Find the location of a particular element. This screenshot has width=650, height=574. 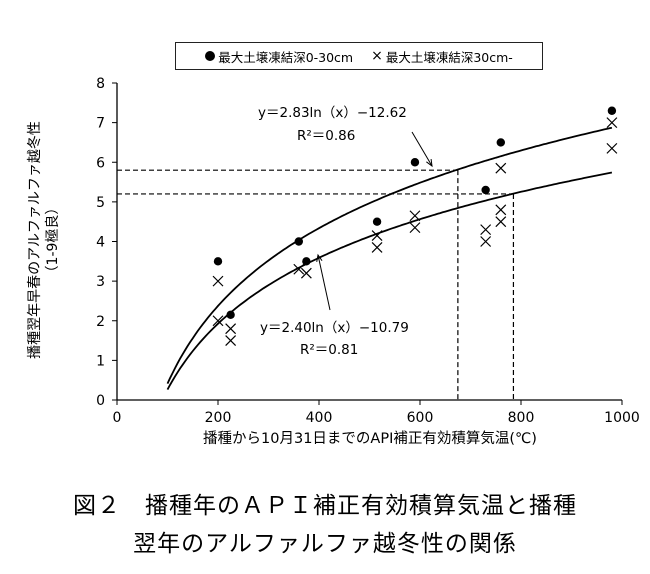

y-tick-label: 4 is located at coordinates (100, 243).